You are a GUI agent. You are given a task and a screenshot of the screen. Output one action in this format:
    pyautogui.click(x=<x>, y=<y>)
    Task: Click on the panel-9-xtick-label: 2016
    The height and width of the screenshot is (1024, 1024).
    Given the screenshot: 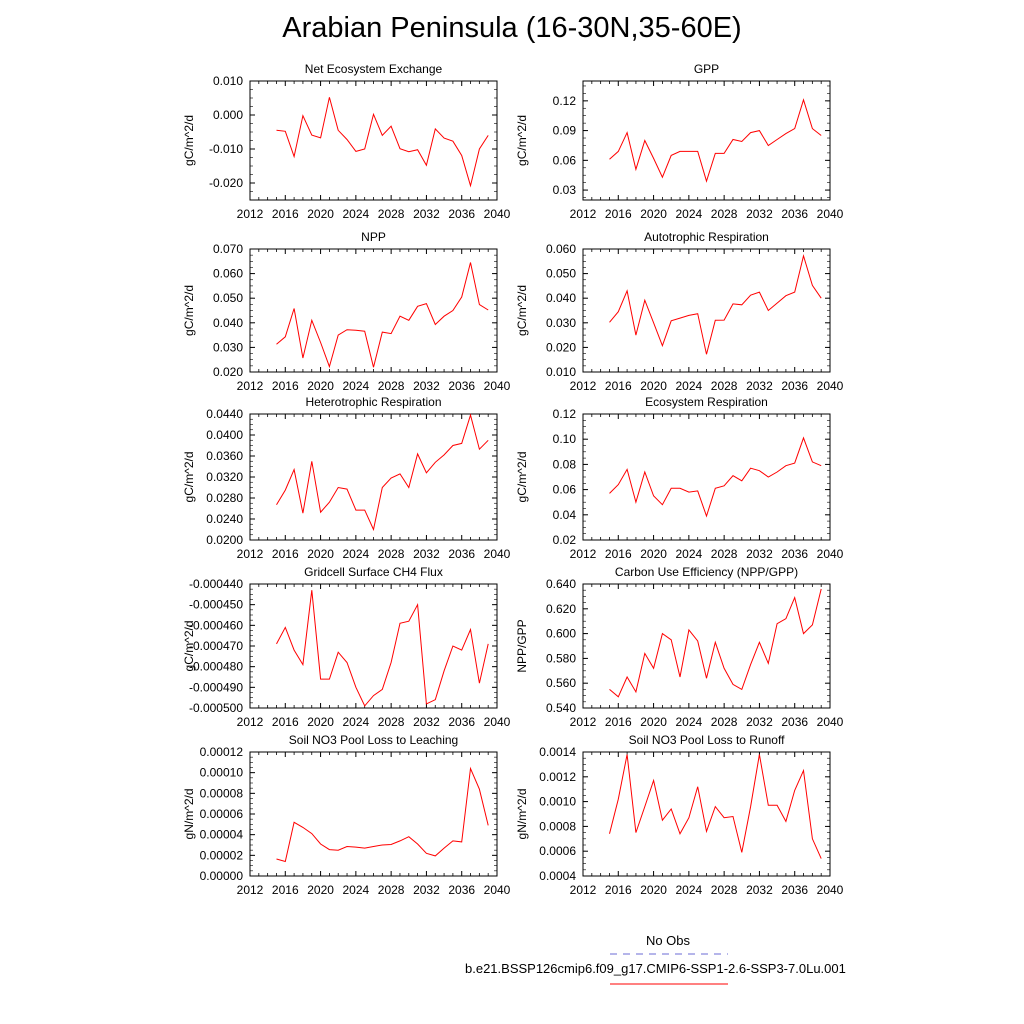 What is the action you would take?
    pyautogui.click(x=285, y=890)
    